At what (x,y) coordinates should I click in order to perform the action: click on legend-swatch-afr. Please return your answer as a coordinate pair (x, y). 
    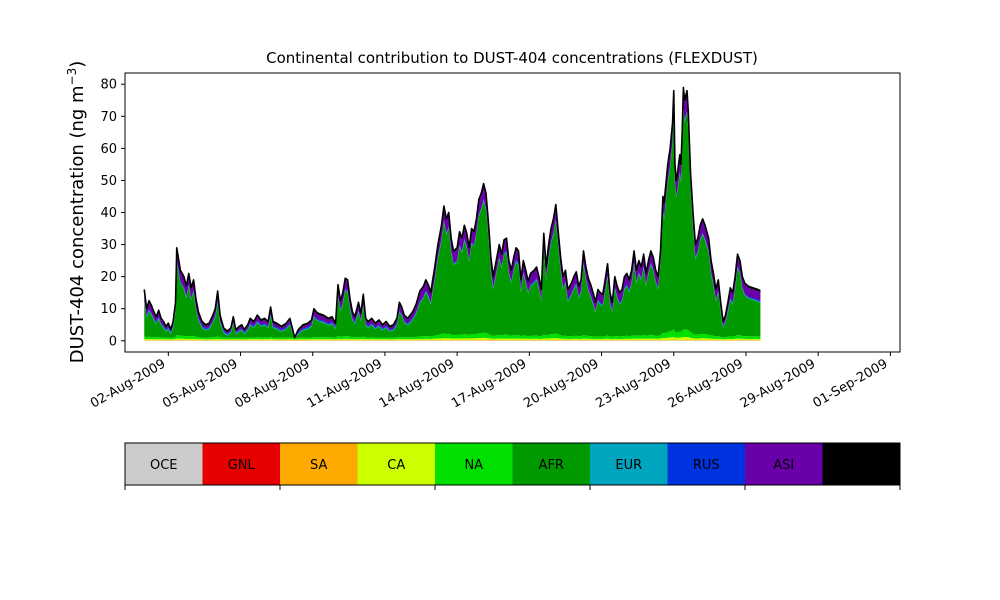
    Looking at the image, I should click on (551, 464).